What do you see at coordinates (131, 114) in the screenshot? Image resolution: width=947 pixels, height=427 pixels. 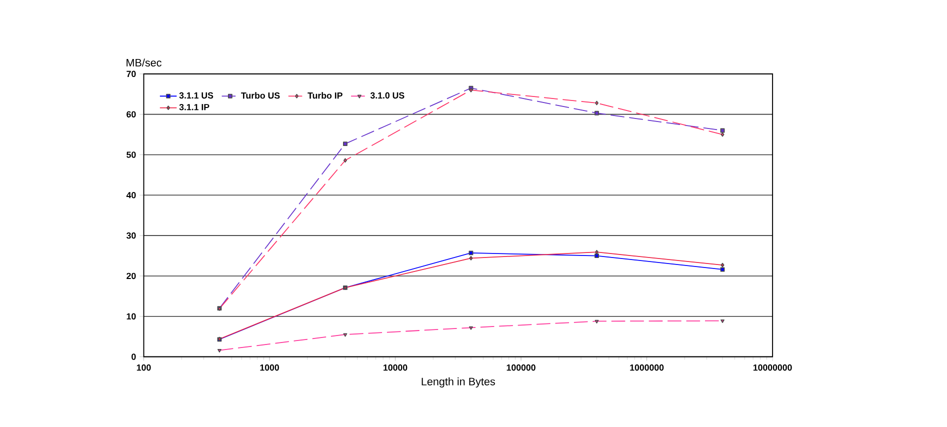 I see `y-tick-label: 60` at bounding box center [131, 114].